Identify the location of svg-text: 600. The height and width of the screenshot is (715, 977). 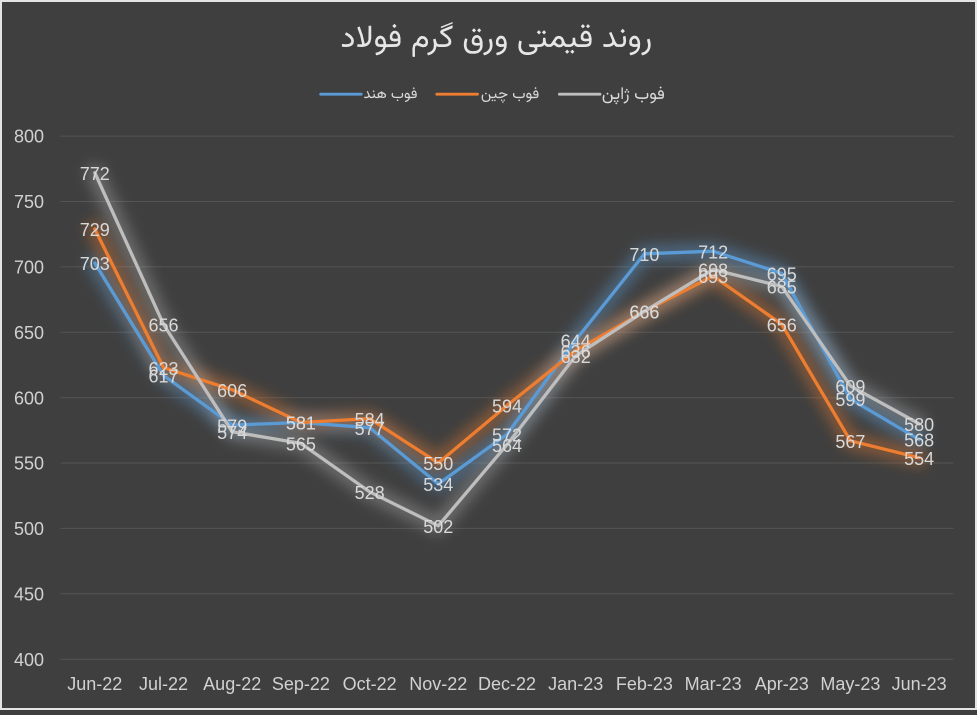
(29, 398).